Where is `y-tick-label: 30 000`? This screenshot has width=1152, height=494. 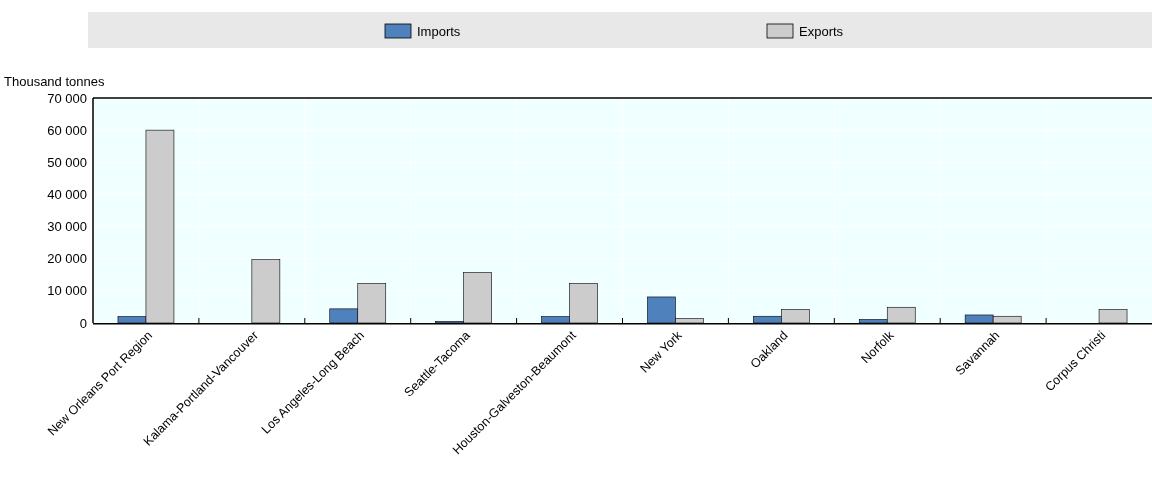
y-tick-label: 30 000 is located at coordinates (67, 227).